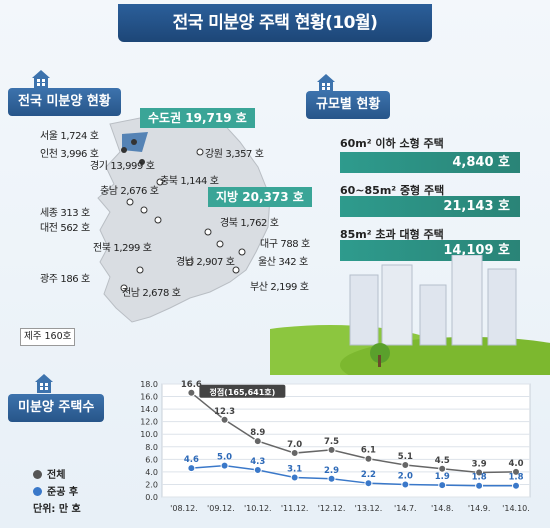  I want to click on legend-total-marker, so click(37, 474).